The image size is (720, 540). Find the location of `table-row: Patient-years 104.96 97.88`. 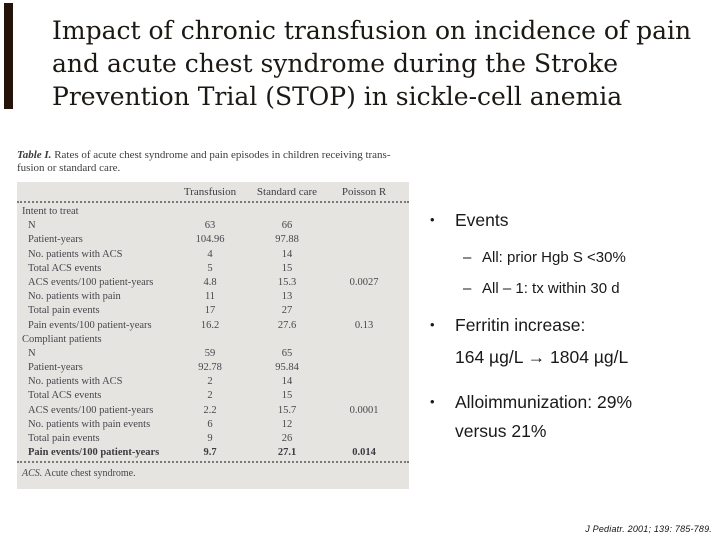

table-row: Patient-years 104.96 97.88 is located at coordinates (213, 241).